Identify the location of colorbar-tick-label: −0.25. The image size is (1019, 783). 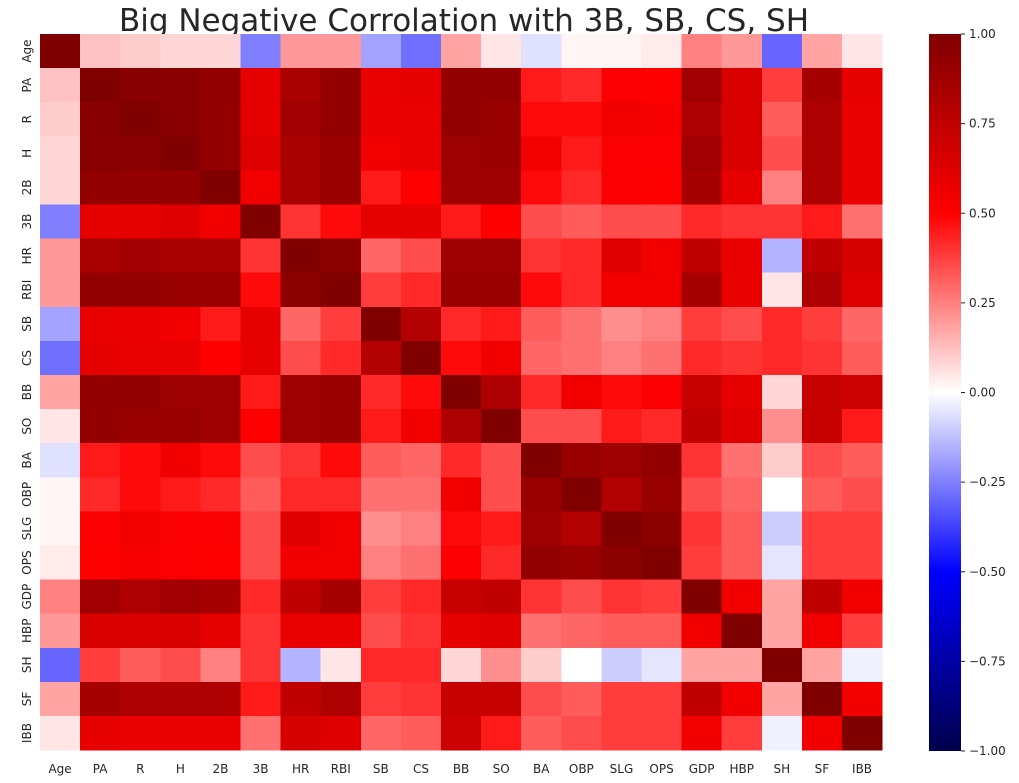
(987, 482).